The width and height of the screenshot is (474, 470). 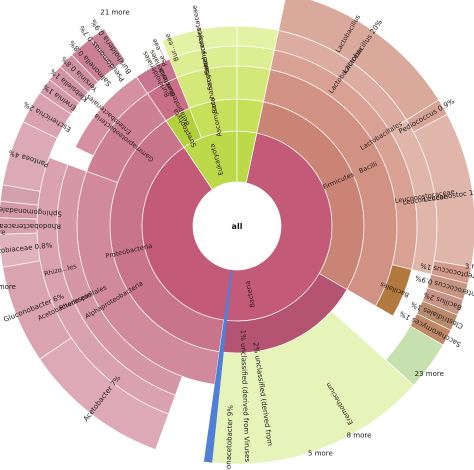 I want to click on outer-label-gluconacetobacter: Gluconacetobacter 9%, so click(x=229, y=437).